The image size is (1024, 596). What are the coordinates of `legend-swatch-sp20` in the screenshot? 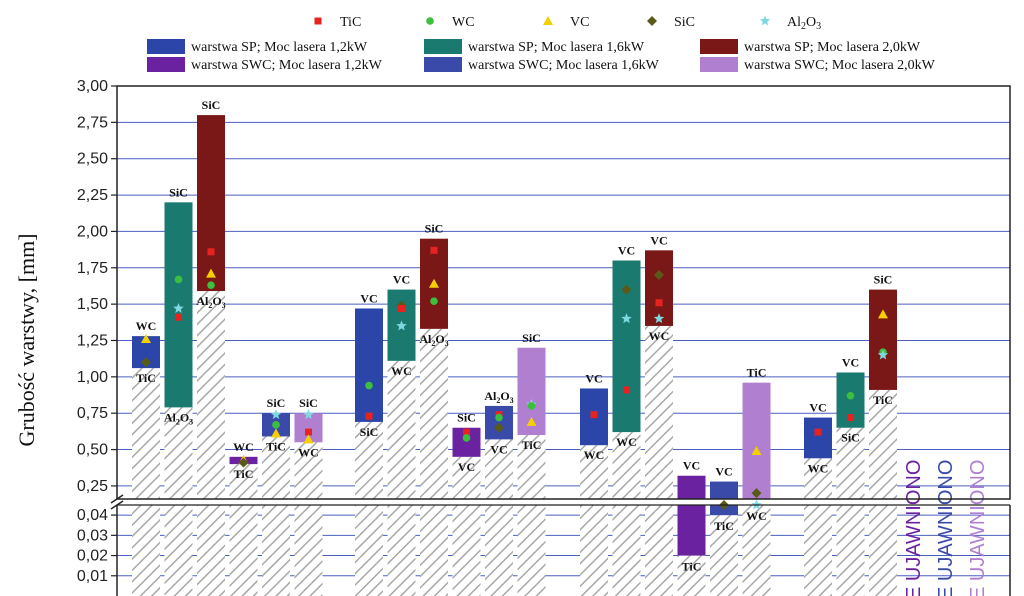 It's located at (719, 46).